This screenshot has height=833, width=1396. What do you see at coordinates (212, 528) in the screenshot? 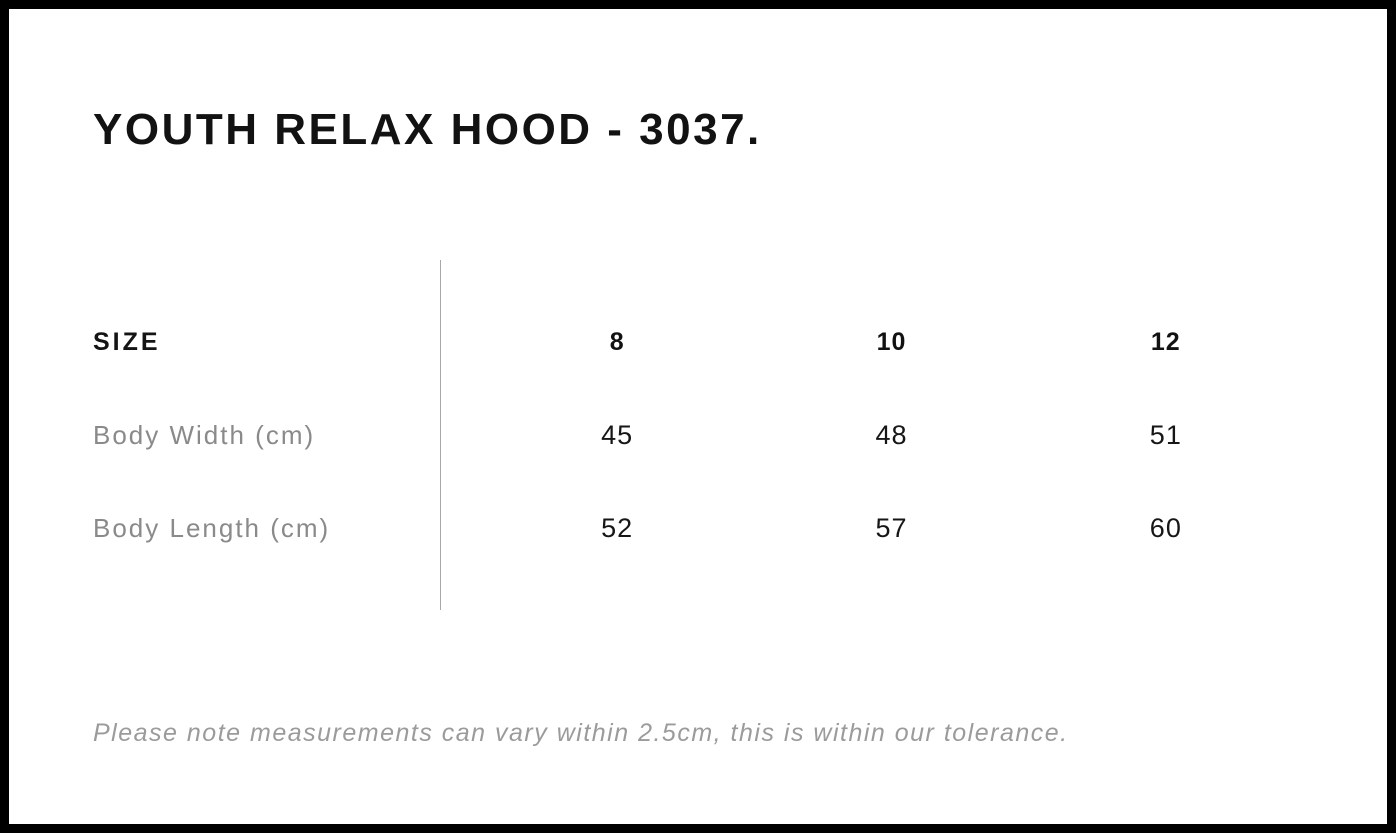
I see `measurement-label: Body Length (cm)` at bounding box center [212, 528].